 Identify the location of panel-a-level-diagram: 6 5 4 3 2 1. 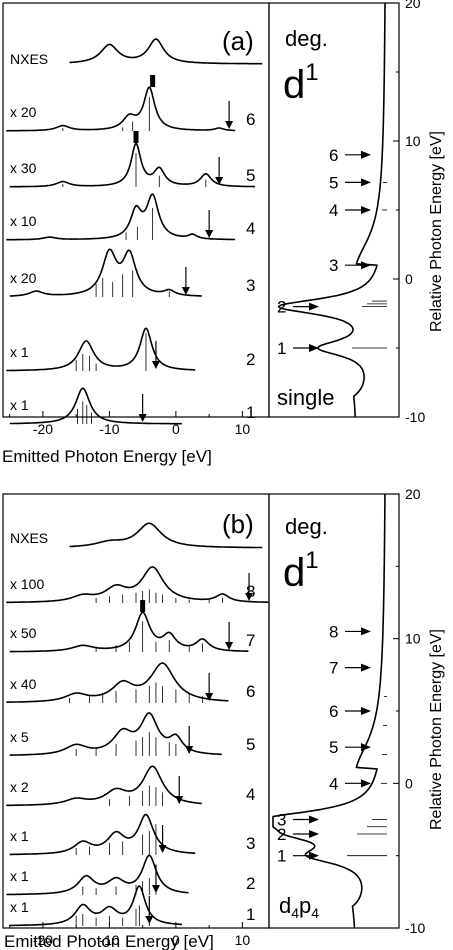
(332, 210).